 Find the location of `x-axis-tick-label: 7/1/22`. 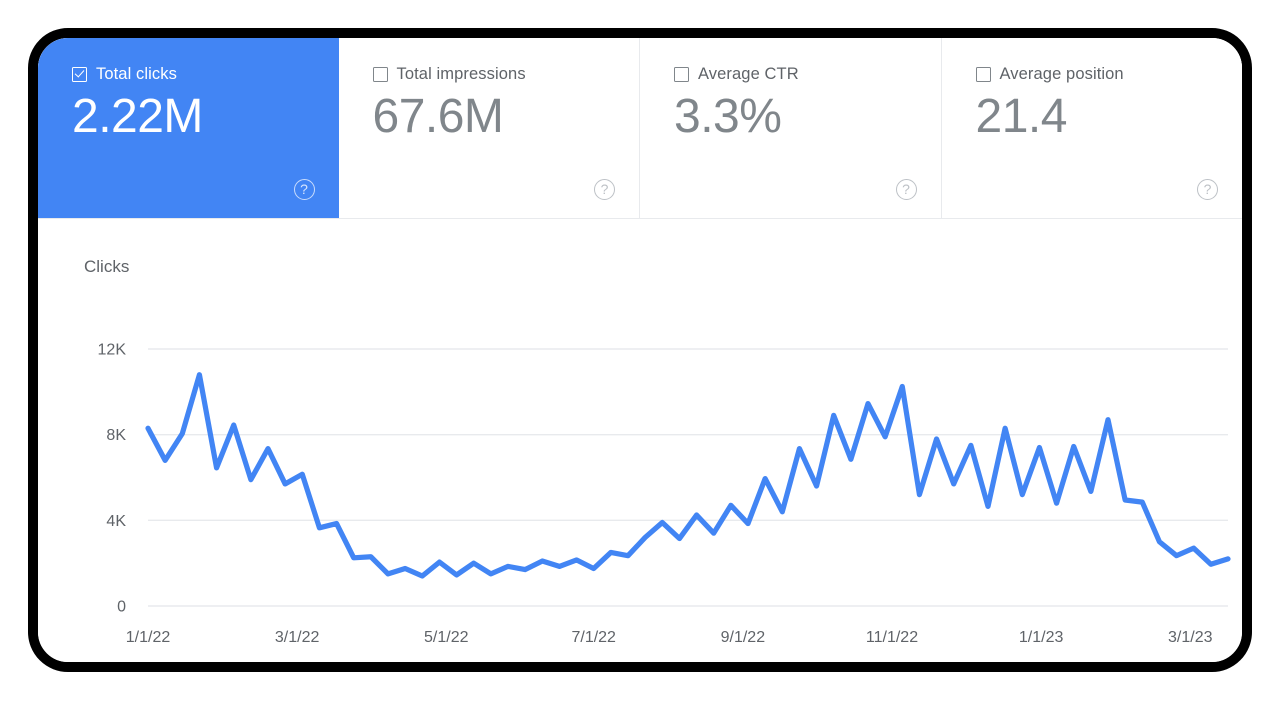

x-axis-tick-label: 7/1/22 is located at coordinates (593, 637).